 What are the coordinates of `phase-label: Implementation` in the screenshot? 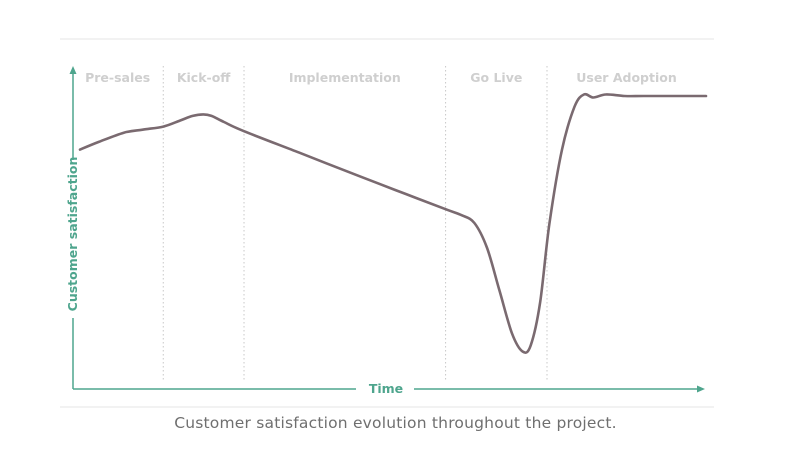 It's located at (345, 77).